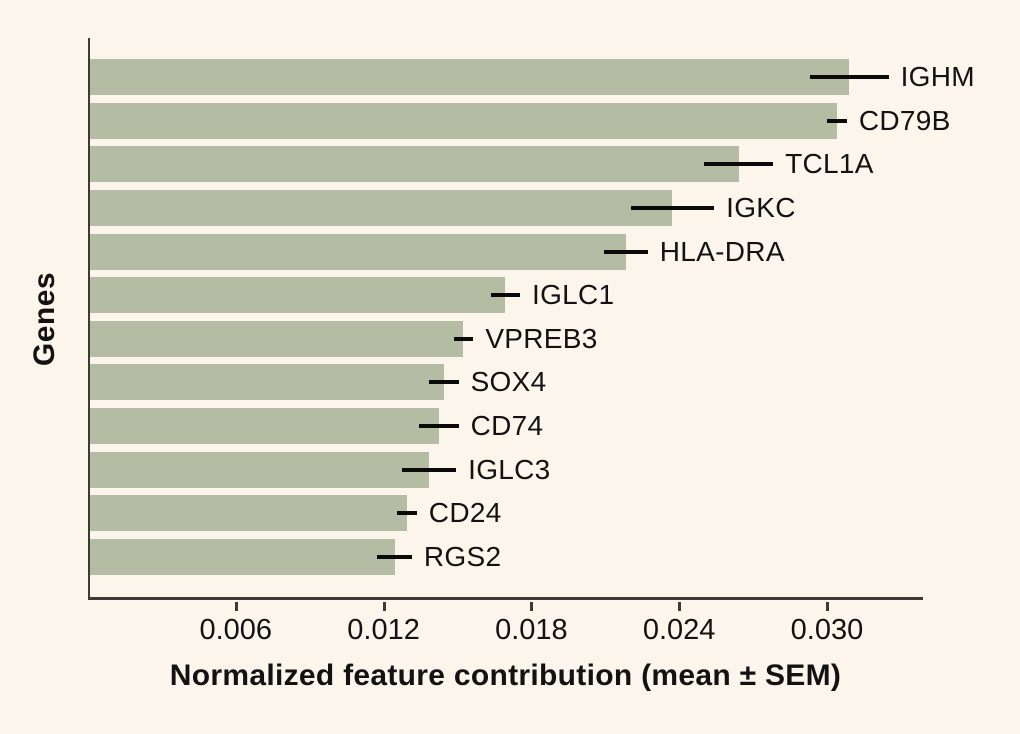 This screenshot has width=1020, height=734. I want to click on bar-row: IGHM, so click(532, 77).